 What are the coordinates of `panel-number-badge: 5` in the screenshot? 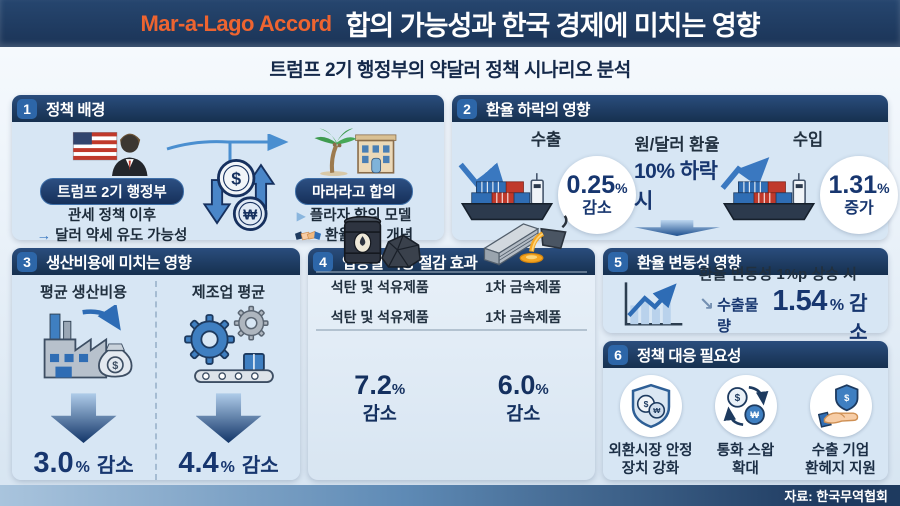 It's located at (618, 261).